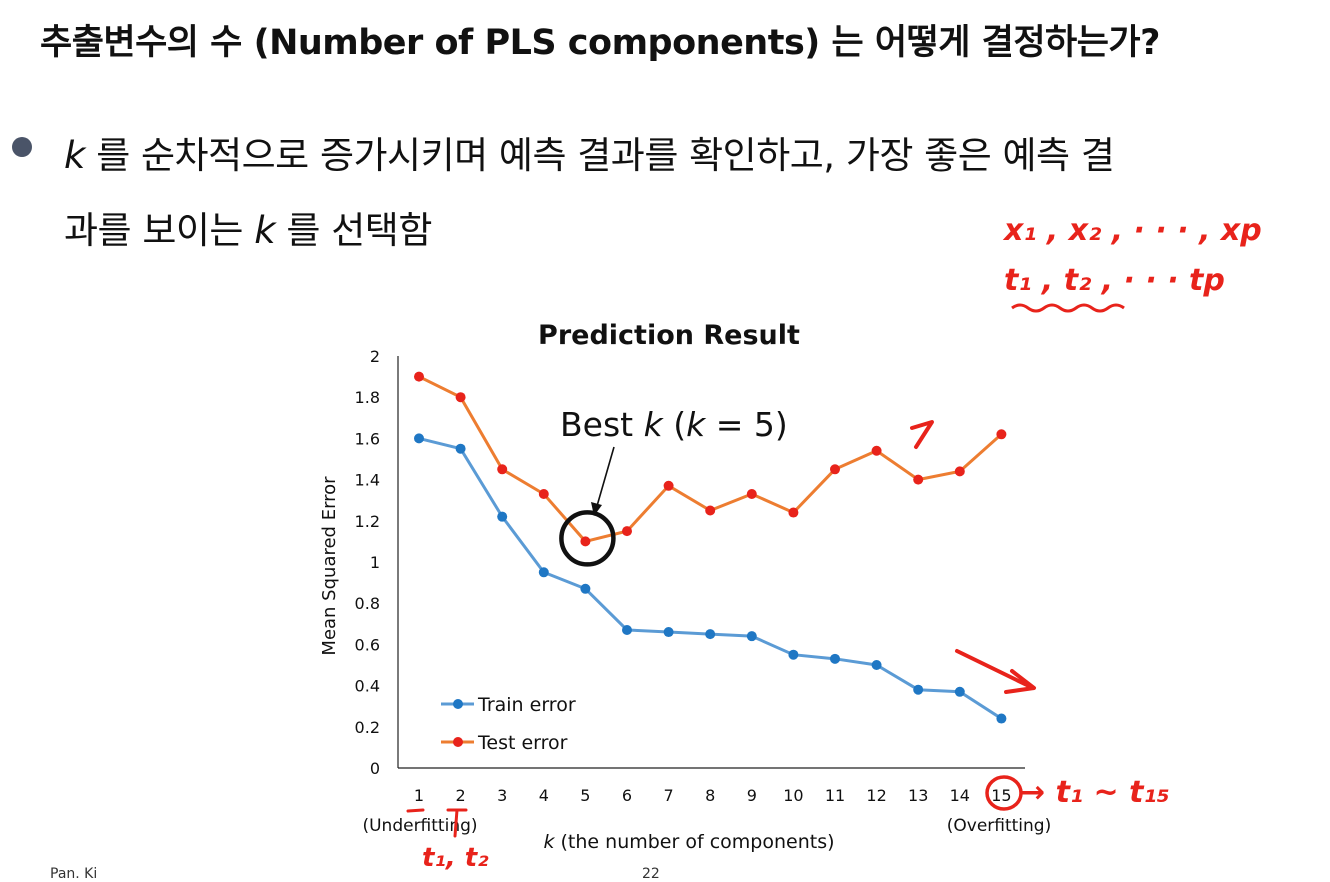 The image size is (1330, 882). Describe the element at coordinates (419, 826) in the screenshot. I see `underfitting-label: (Underfitting)` at that location.